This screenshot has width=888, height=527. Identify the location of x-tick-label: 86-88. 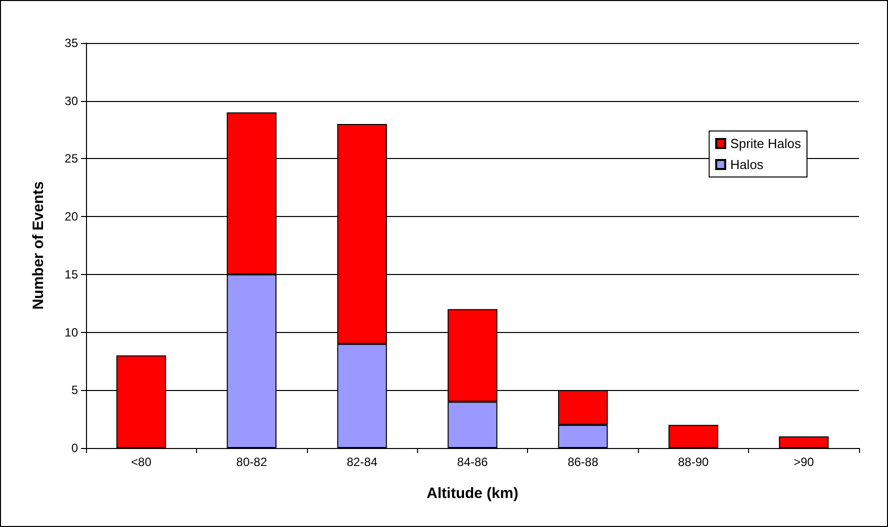
(583, 462).